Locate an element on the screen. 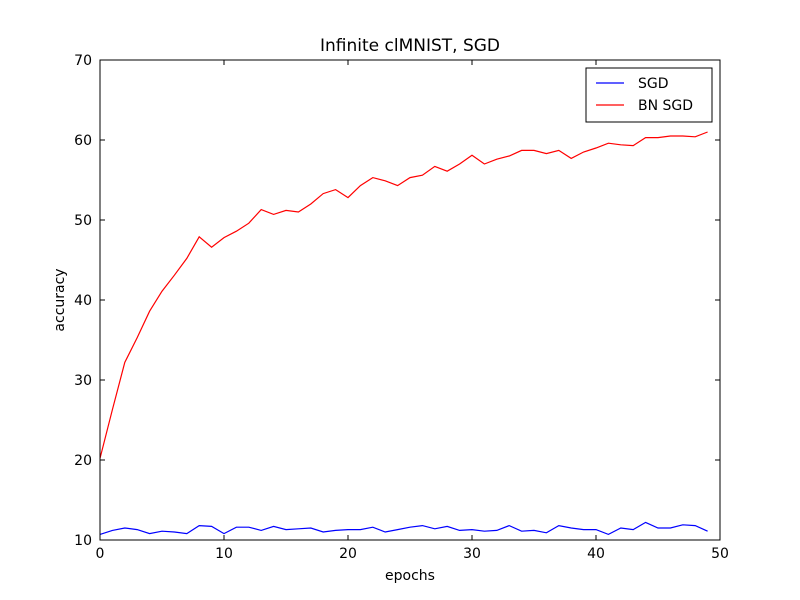 The image size is (800, 600). legend: SGD BN SGD is located at coordinates (649, 95).